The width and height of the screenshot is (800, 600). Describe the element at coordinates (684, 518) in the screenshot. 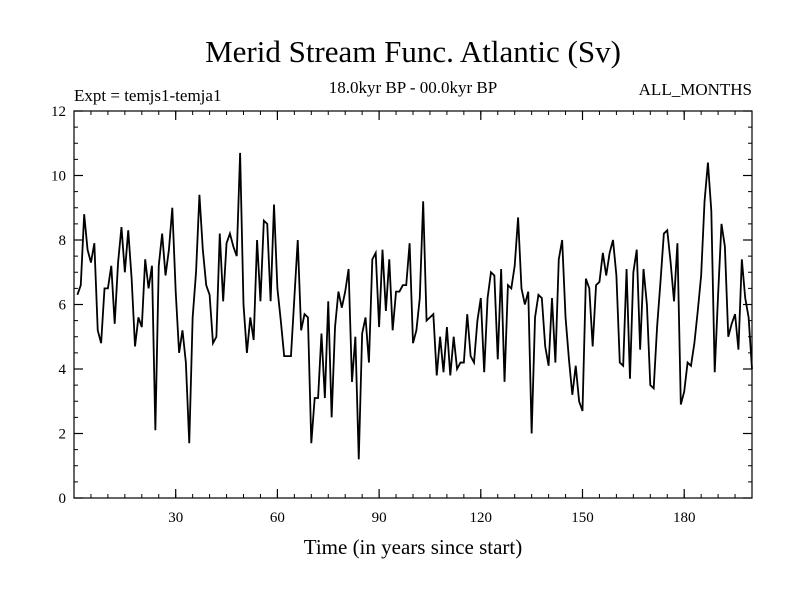

I see `x-tick-label: 180` at that location.